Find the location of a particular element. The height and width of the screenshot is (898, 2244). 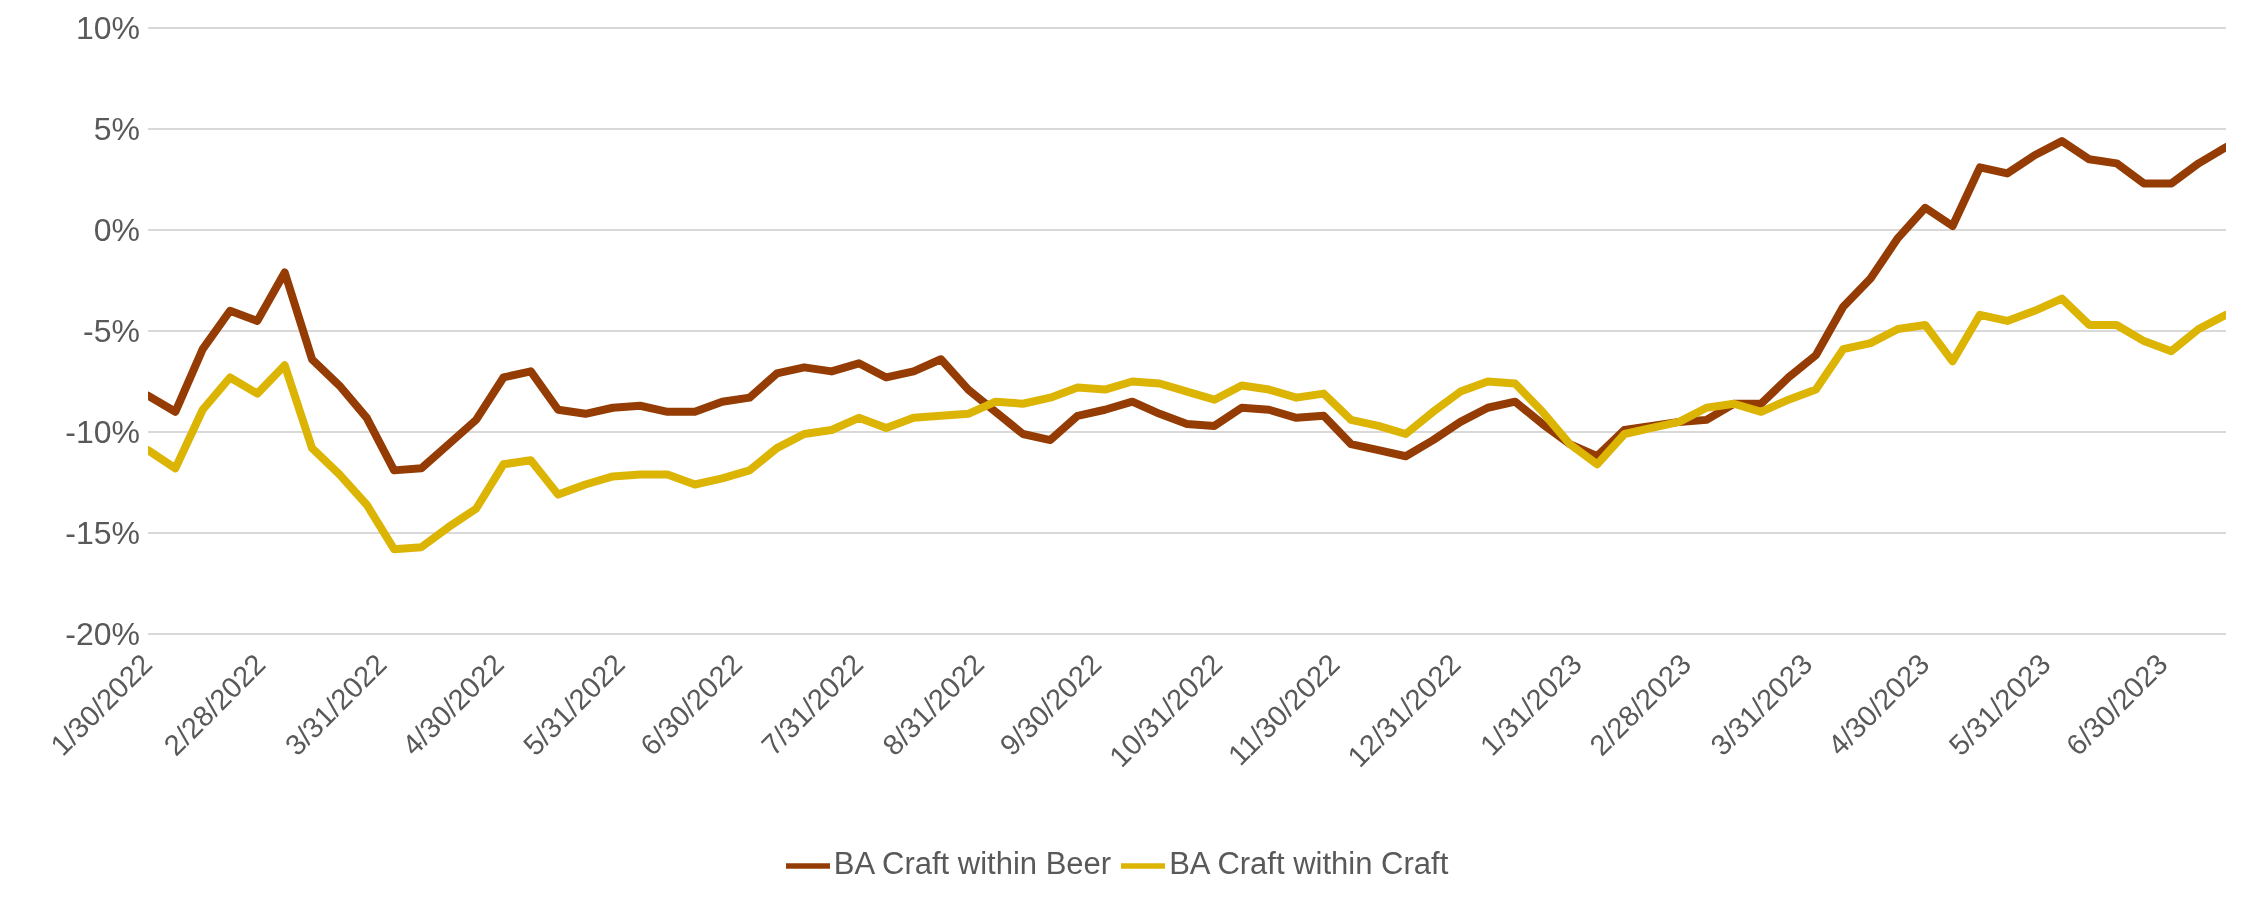

y-tick-label: 5% is located at coordinates (116, 129).